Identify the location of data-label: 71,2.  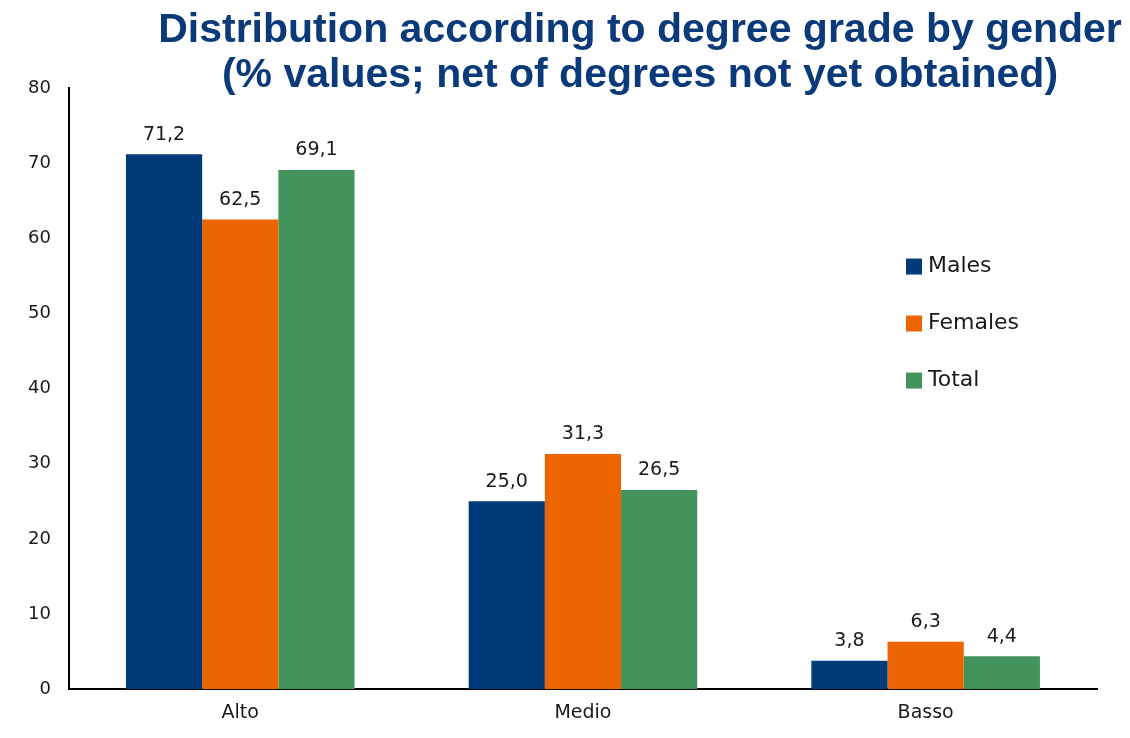
(164, 132).